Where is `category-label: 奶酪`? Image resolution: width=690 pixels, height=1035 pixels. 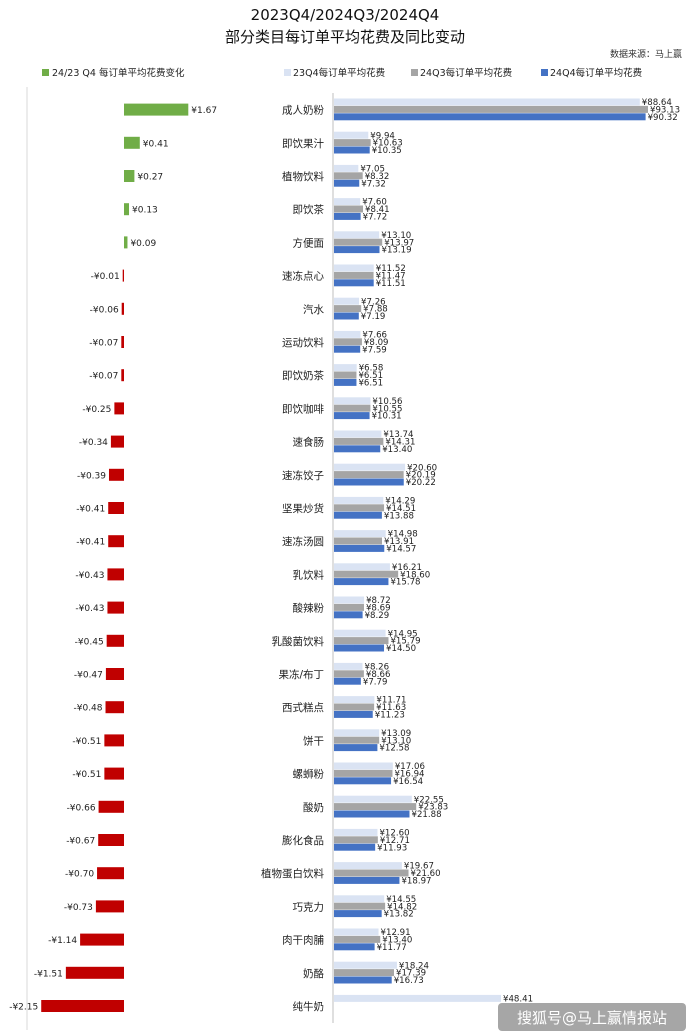
category-label: 奶酪 is located at coordinates (313, 973).